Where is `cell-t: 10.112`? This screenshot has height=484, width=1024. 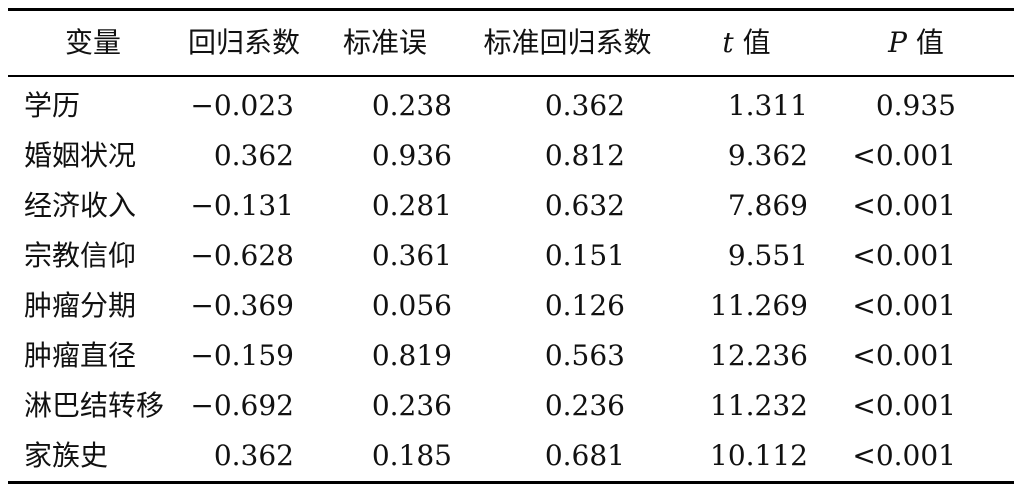 cell-t: 10.112 is located at coordinates (759, 455).